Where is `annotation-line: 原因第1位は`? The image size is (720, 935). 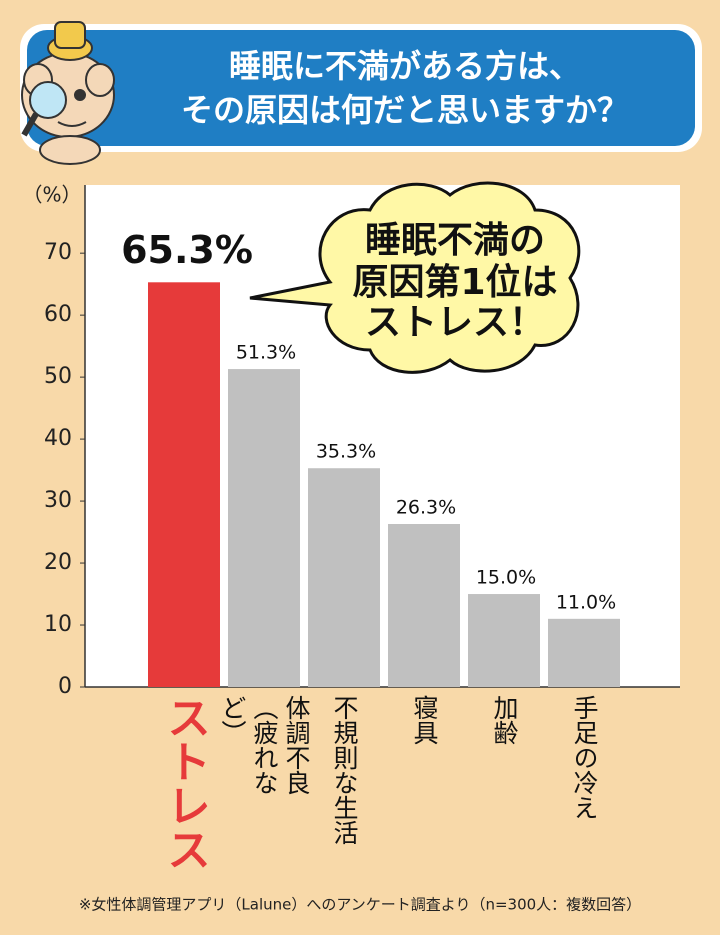
annotation-line: 原因第1位は is located at coordinates (454, 282).